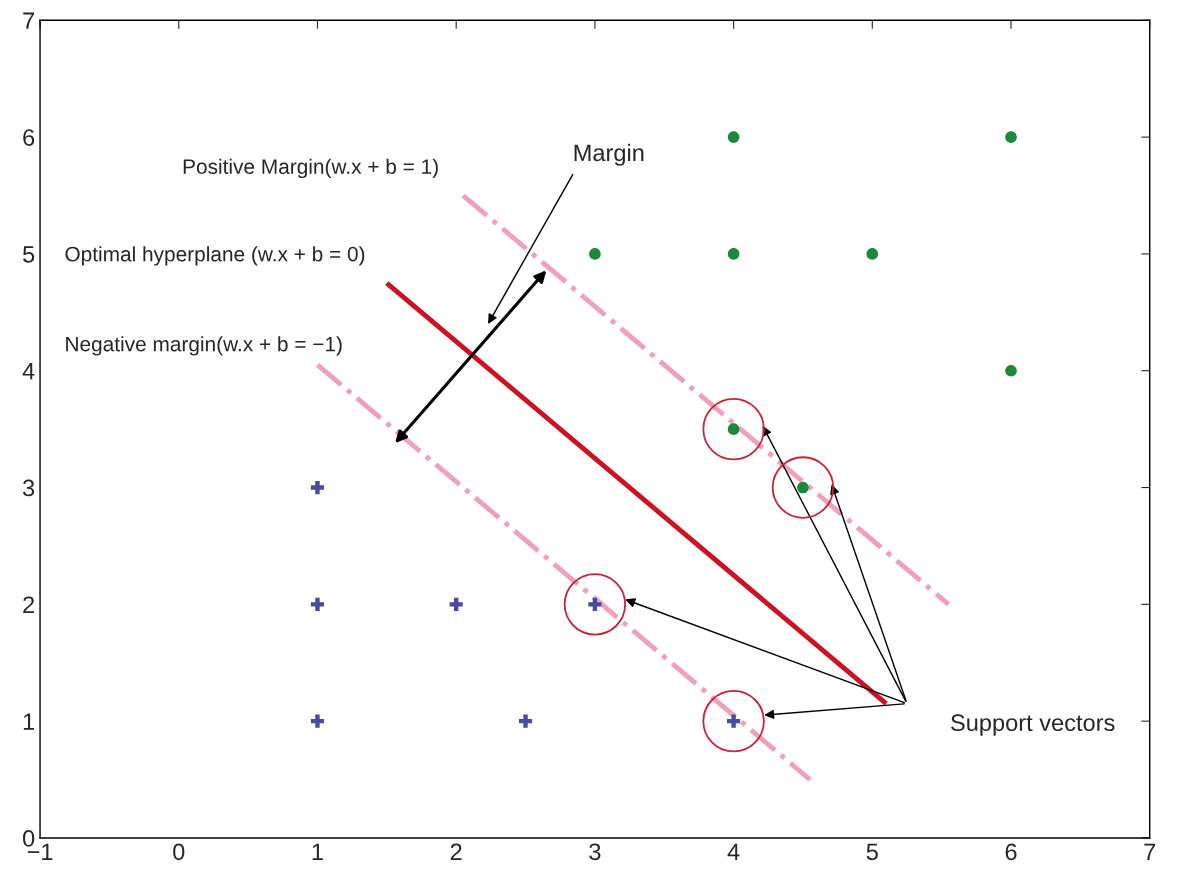 The width and height of the screenshot is (1178, 883). Describe the element at coordinates (1150, 851) in the screenshot. I see `x-tick-label: 7` at that location.